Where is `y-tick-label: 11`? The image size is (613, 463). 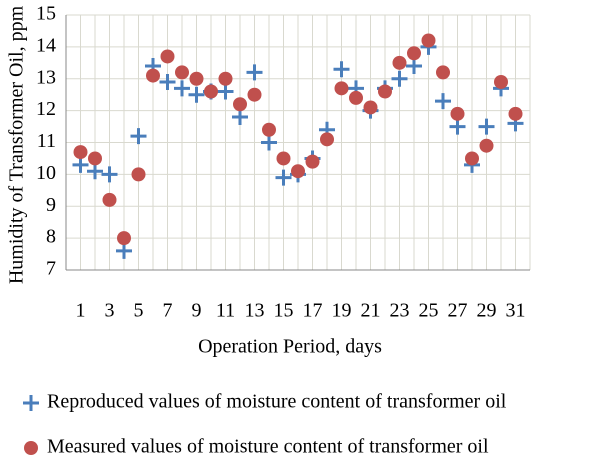
y-tick-label: 11 is located at coordinates (46, 141).